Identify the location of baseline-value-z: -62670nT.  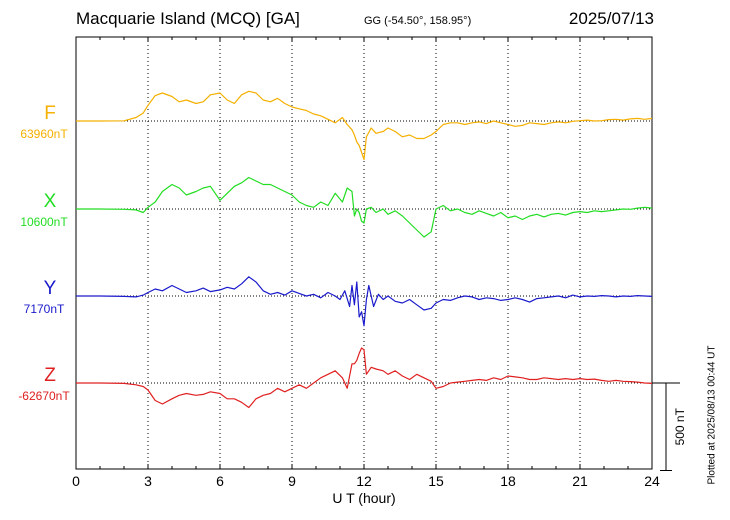
(44, 396).